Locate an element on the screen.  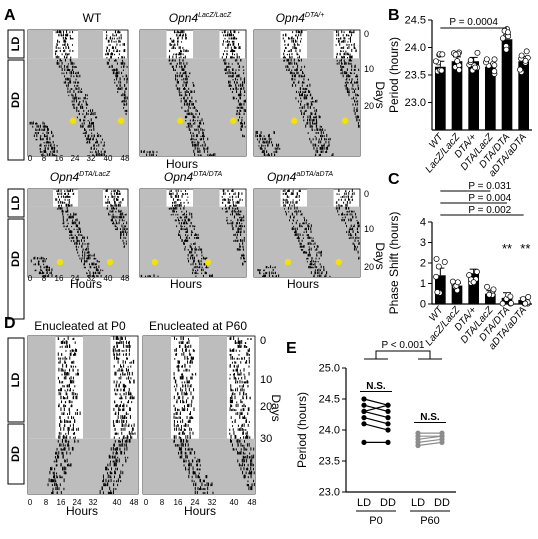
condition-box-dd-top: DD is located at coordinates (16, 110).